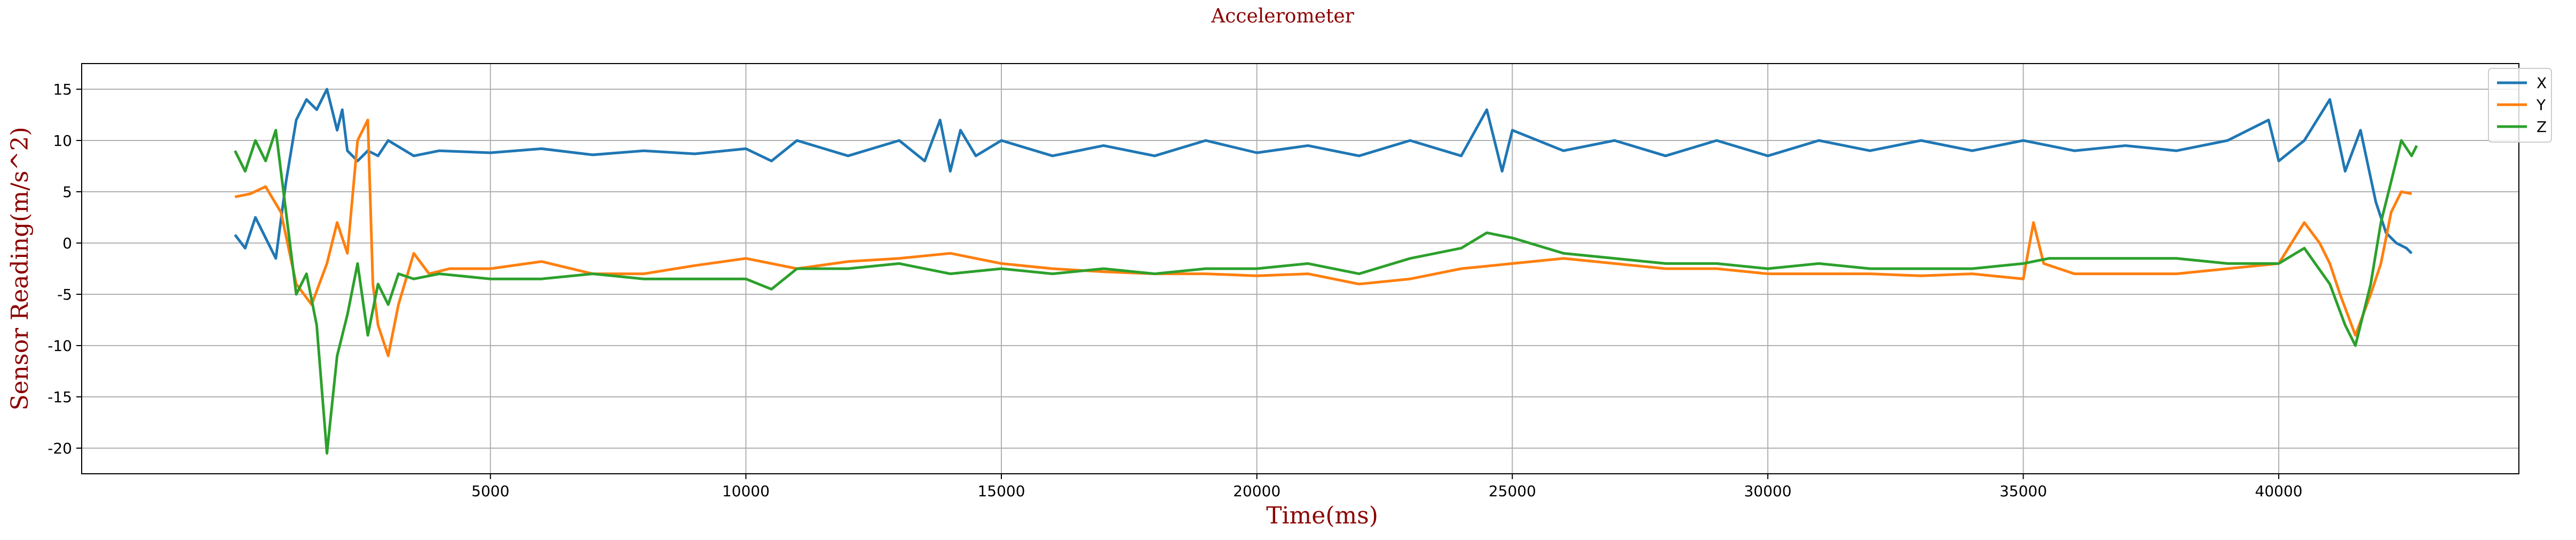 Image resolution: width=2576 pixels, height=540 pixels. What do you see at coordinates (65, 269) in the screenshot?
I see `y-axis-ticks: 15 10 5 0 -5 -10 -15 -20` at bounding box center [65, 269].